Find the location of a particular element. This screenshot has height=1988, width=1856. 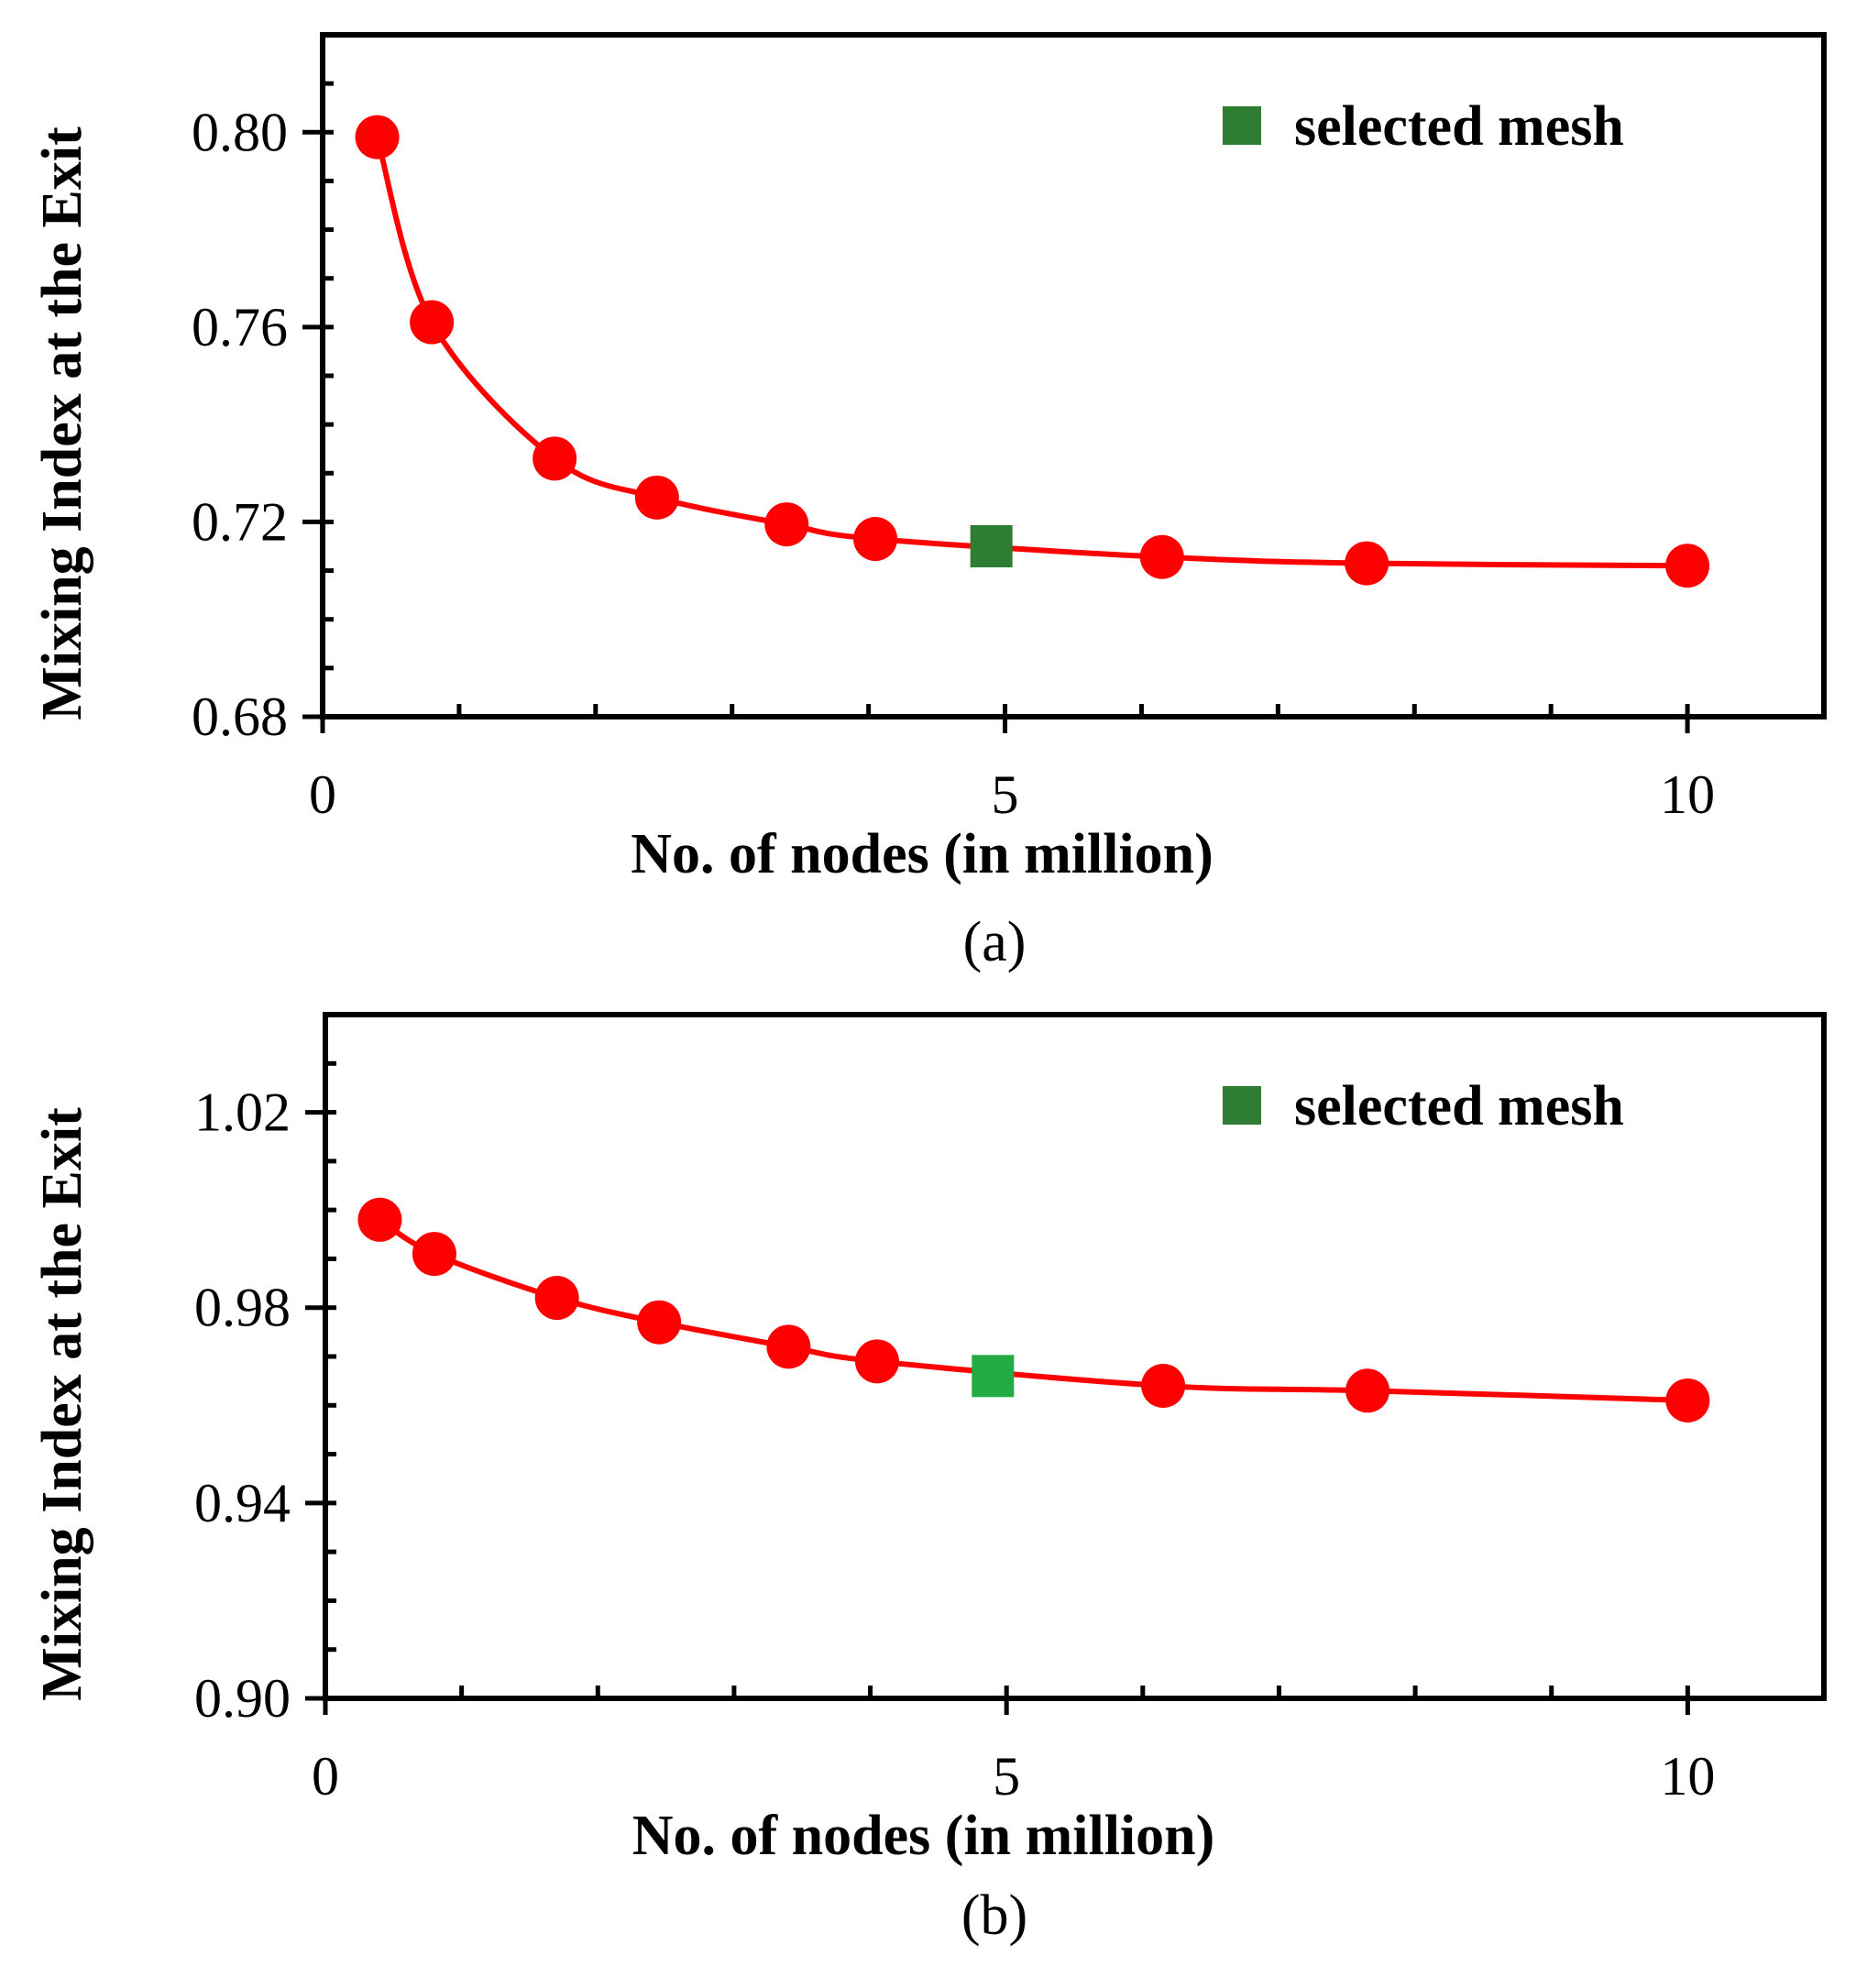

y-tick-label: 1.02 is located at coordinates (242, 1112).